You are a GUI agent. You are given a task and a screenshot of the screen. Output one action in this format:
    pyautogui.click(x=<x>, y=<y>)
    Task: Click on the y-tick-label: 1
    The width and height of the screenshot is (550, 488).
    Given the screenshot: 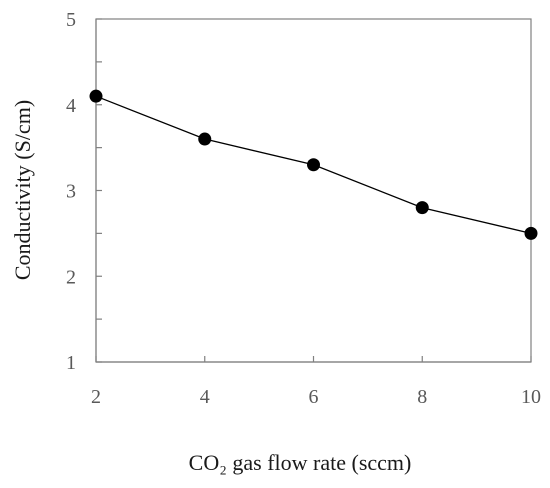 What is the action you would take?
    pyautogui.click(x=71, y=363)
    